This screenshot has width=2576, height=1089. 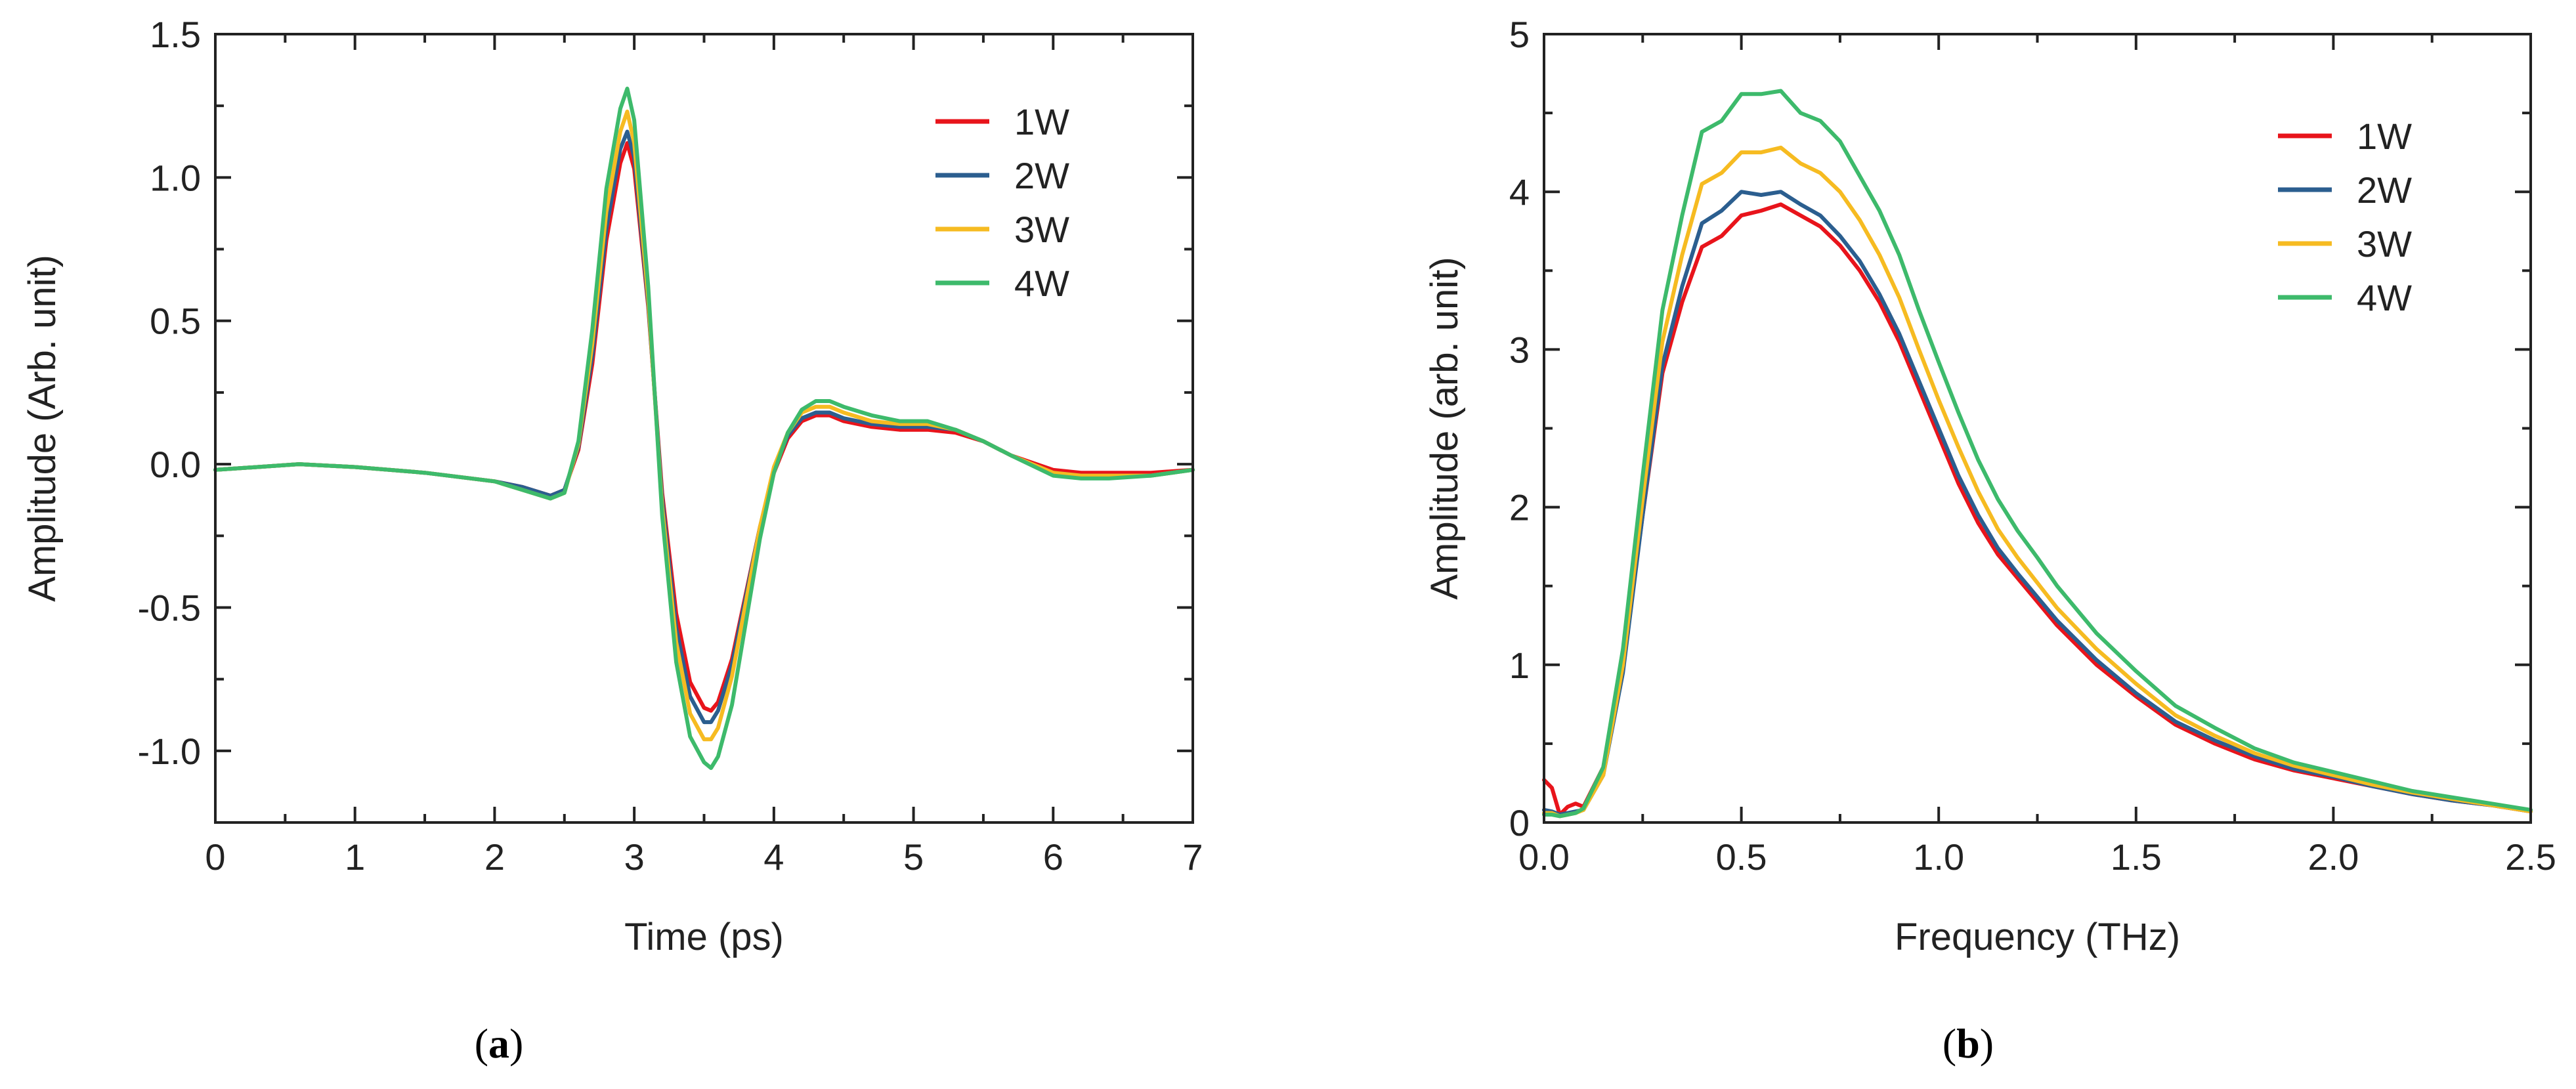 What do you see at coordinates (704, 937) in the screenshot?
I see `time-domain-x-axis-label: Time (ps)` at bounding box center [704, 937].